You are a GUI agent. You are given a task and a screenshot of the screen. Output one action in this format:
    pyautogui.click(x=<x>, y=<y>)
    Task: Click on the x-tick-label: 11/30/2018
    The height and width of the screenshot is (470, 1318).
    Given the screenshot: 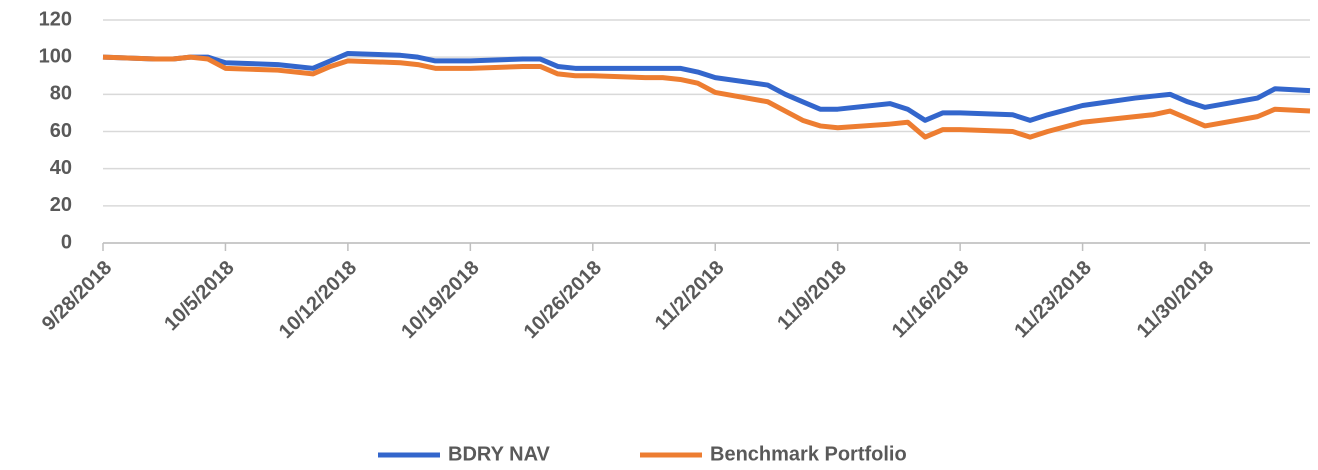 What is the action you would take?
    pyautogui.click(x=1176, y=300)
    